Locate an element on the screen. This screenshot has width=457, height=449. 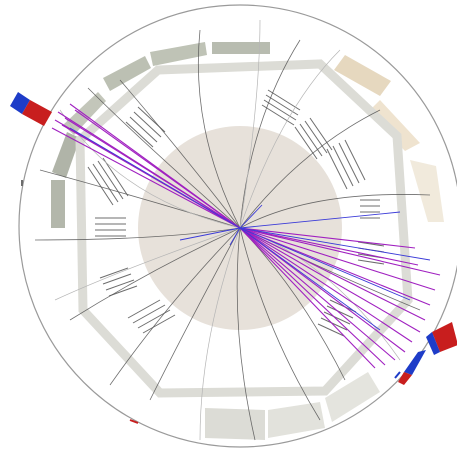
jet-tracks-right is located at coordinates (340, 298).